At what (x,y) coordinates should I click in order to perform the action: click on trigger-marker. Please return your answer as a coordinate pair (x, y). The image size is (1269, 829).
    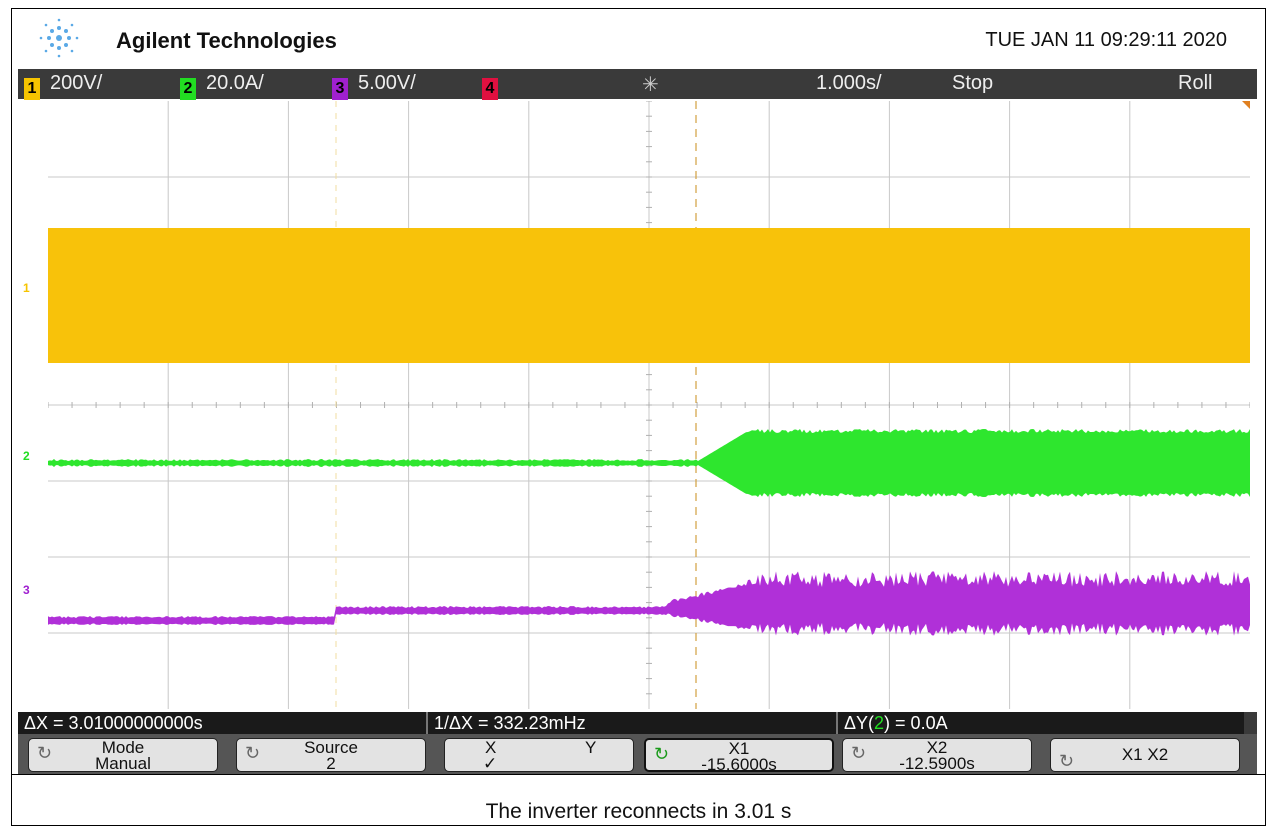
    Looking at the image, I should click on (1246, 105).